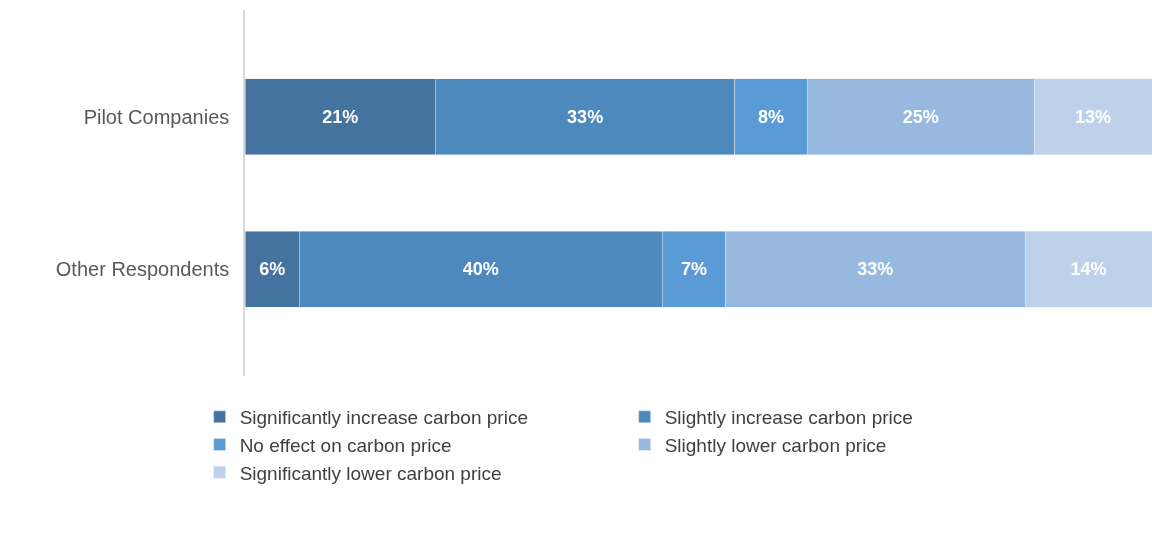 The width and height of the screenshot is (1152, 541). Describe the element at coordinates (1093, 116) in the screenshot. I see `data-label: 13%` at that location.